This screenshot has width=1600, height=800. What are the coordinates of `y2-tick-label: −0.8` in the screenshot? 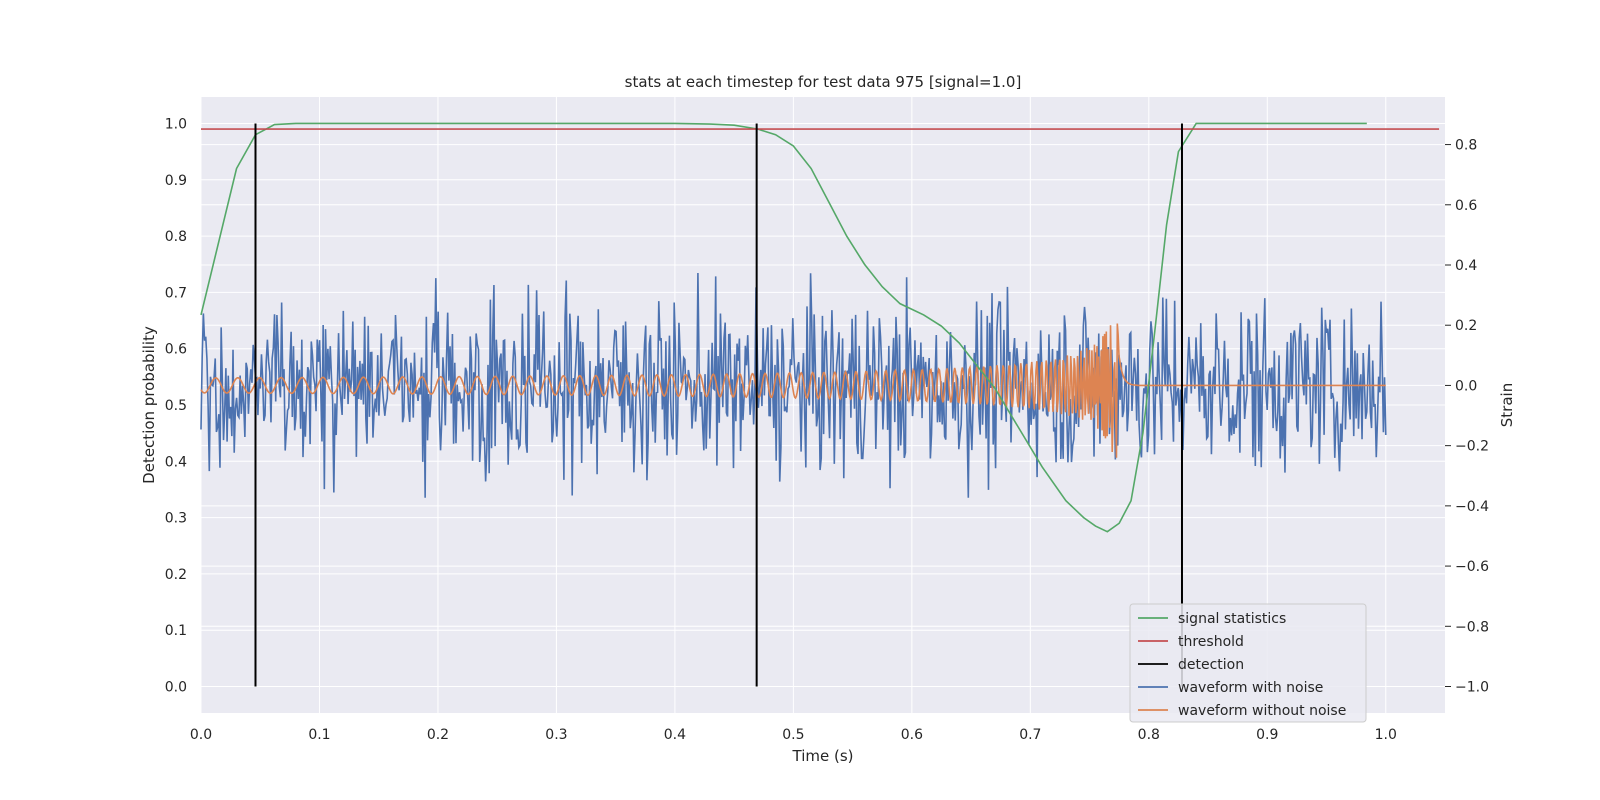 It's located at (1472, 627).